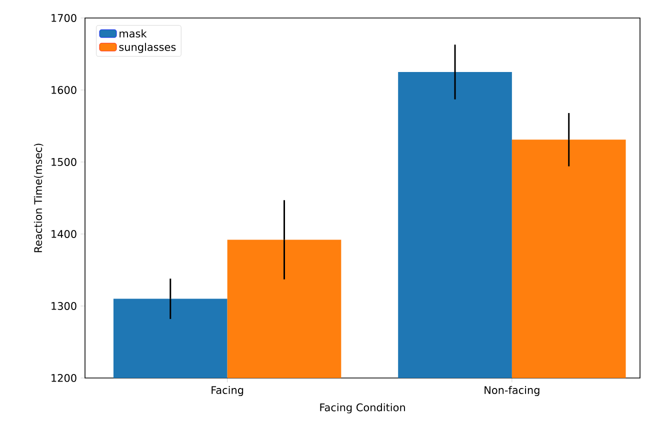 The width and height of the screenshot is (659, 427). What do you see at coordinates (147, 48) in the screenshot?
I see `legend-label: sunglasses` at bounding box center [147, 48].